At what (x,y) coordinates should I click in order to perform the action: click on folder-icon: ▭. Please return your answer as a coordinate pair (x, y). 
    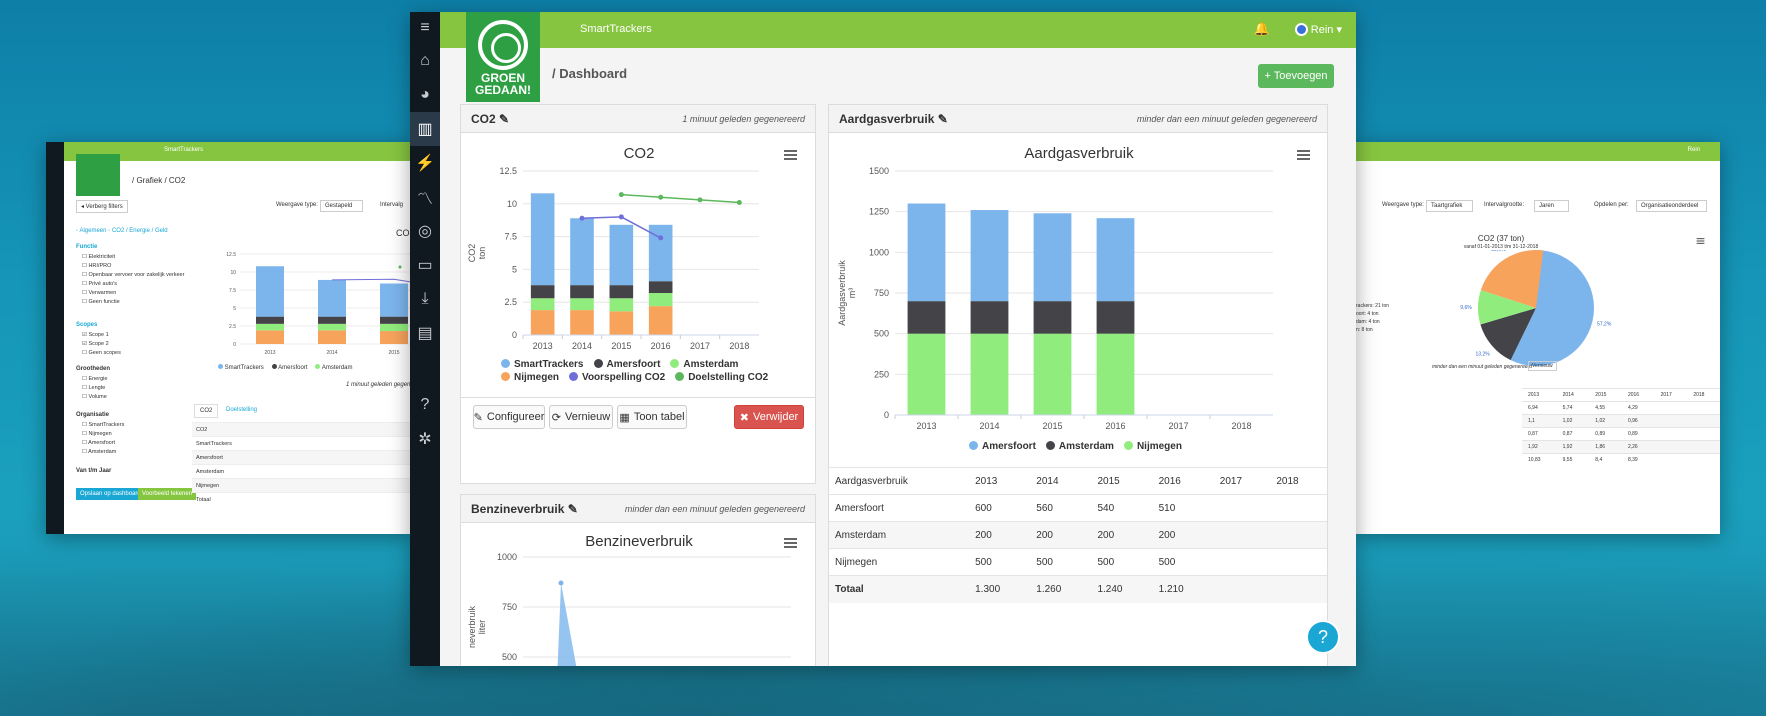
    Looking at the image, I should click on (425, 265).